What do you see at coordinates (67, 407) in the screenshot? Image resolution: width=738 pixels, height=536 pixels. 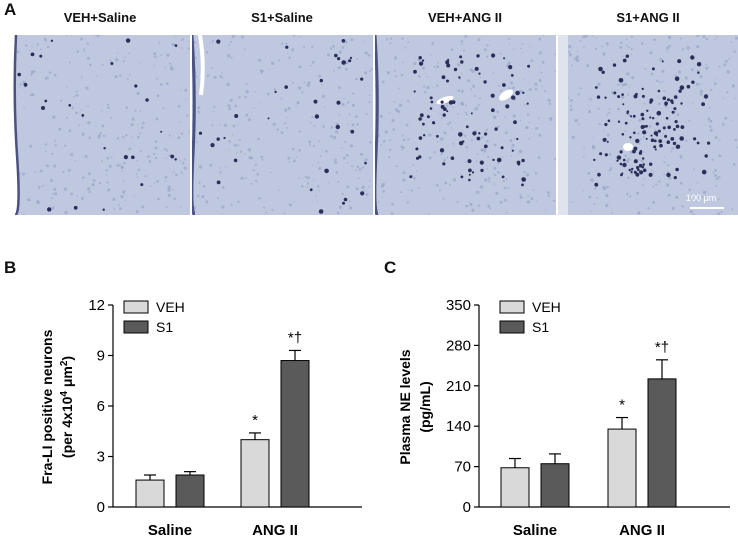 I see `y-axis-label-line2: (per 4x104 μm2)` at bounding box center [67, 407].